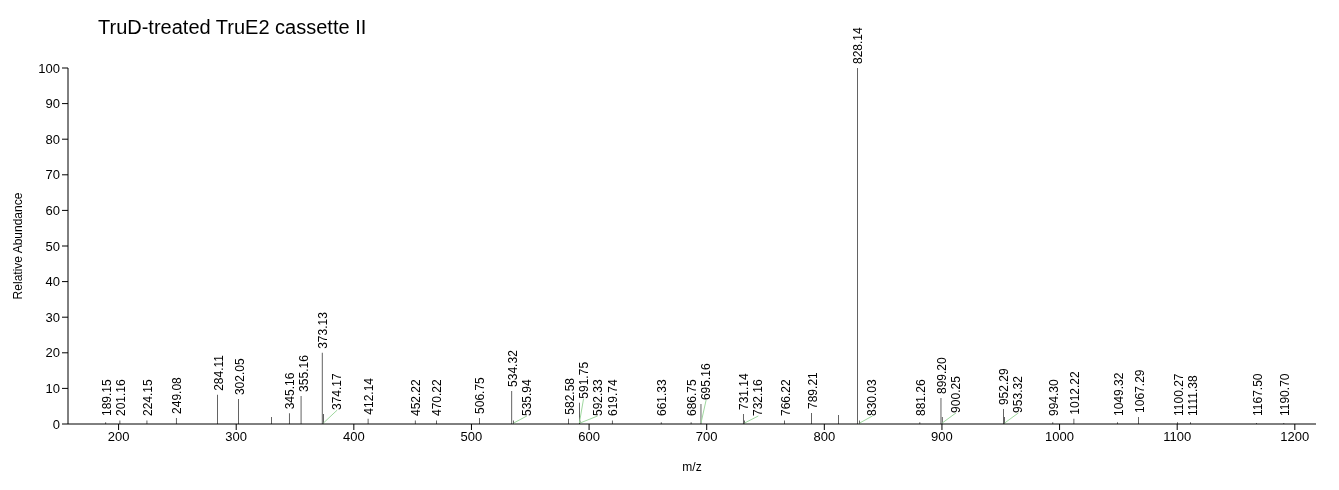  Describe the element at coordinates (52, 353) in the screenshot. I see `y-tick-label: 20` at that location.